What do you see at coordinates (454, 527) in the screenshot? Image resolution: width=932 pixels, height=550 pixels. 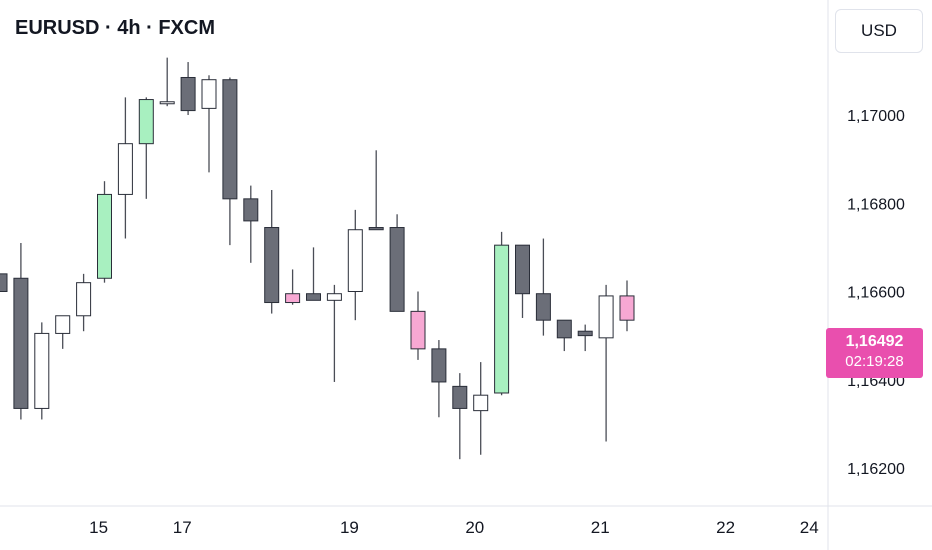 I see `time-axis: 15 17 19 20 21 22 24` at bounding box center [454, 527].